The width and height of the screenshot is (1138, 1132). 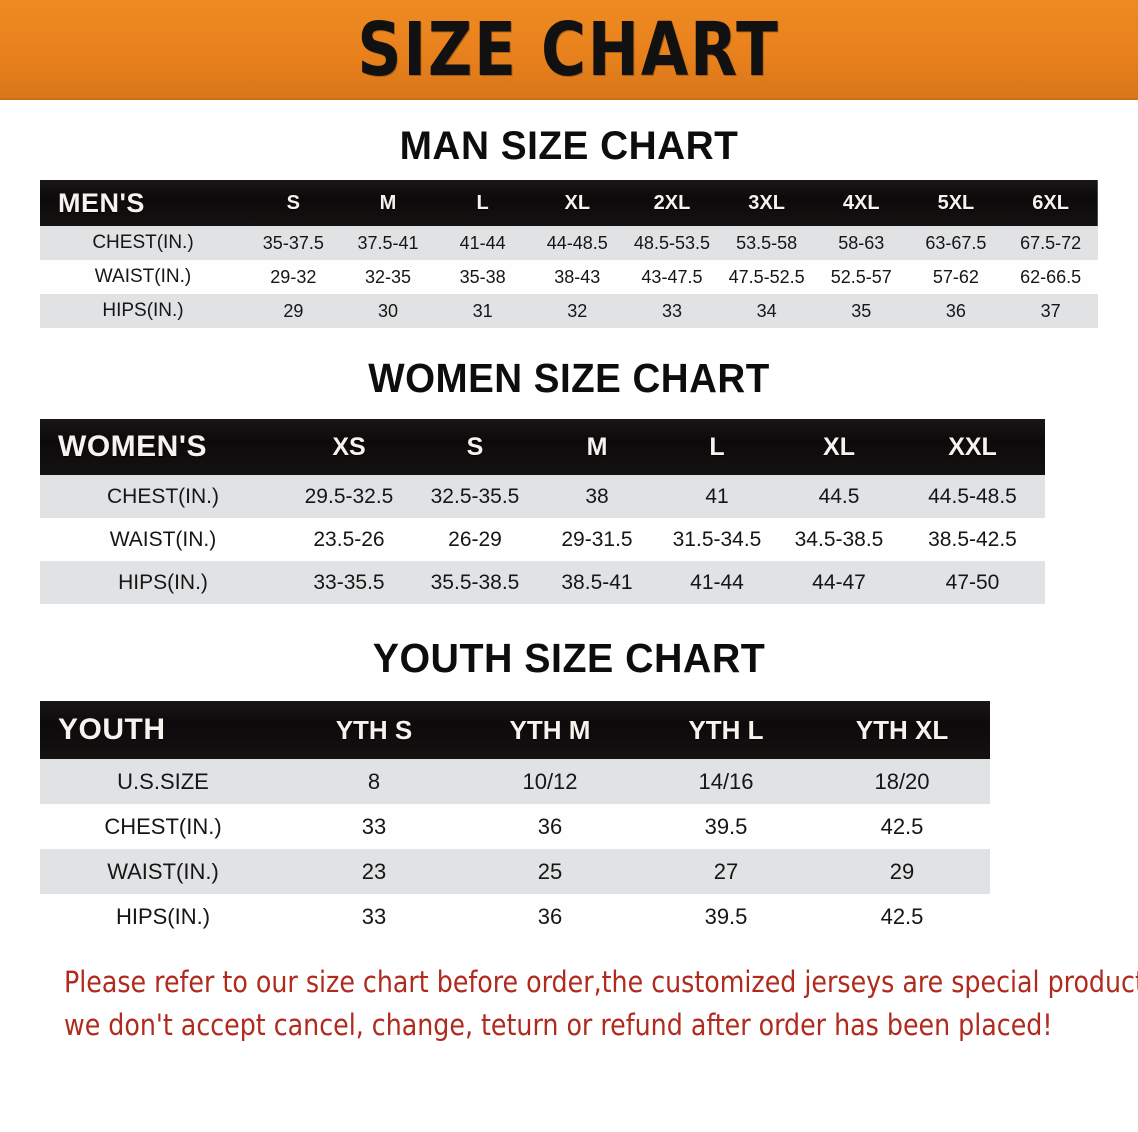 What do you see at coordinates (388, 277) in the screenshot?
I see `man-cell-1-1: 32-35` at bounding box center [388, 277].